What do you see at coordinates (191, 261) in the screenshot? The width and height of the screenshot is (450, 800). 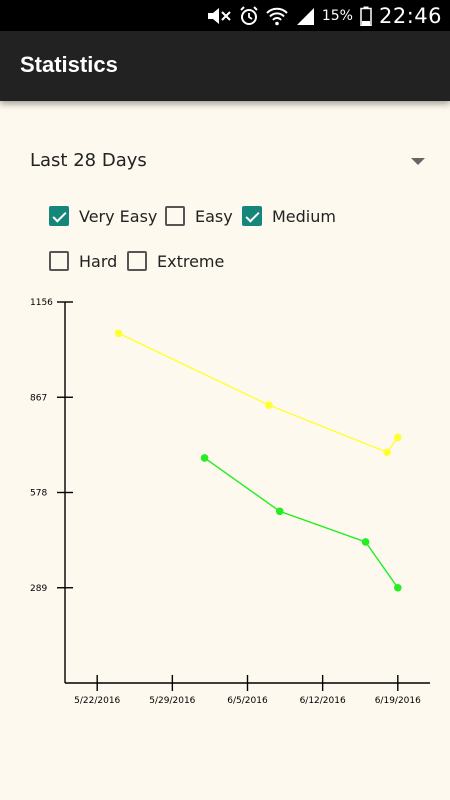 I see `checkbox-label: Extreme` at bounding box center [191, 261].